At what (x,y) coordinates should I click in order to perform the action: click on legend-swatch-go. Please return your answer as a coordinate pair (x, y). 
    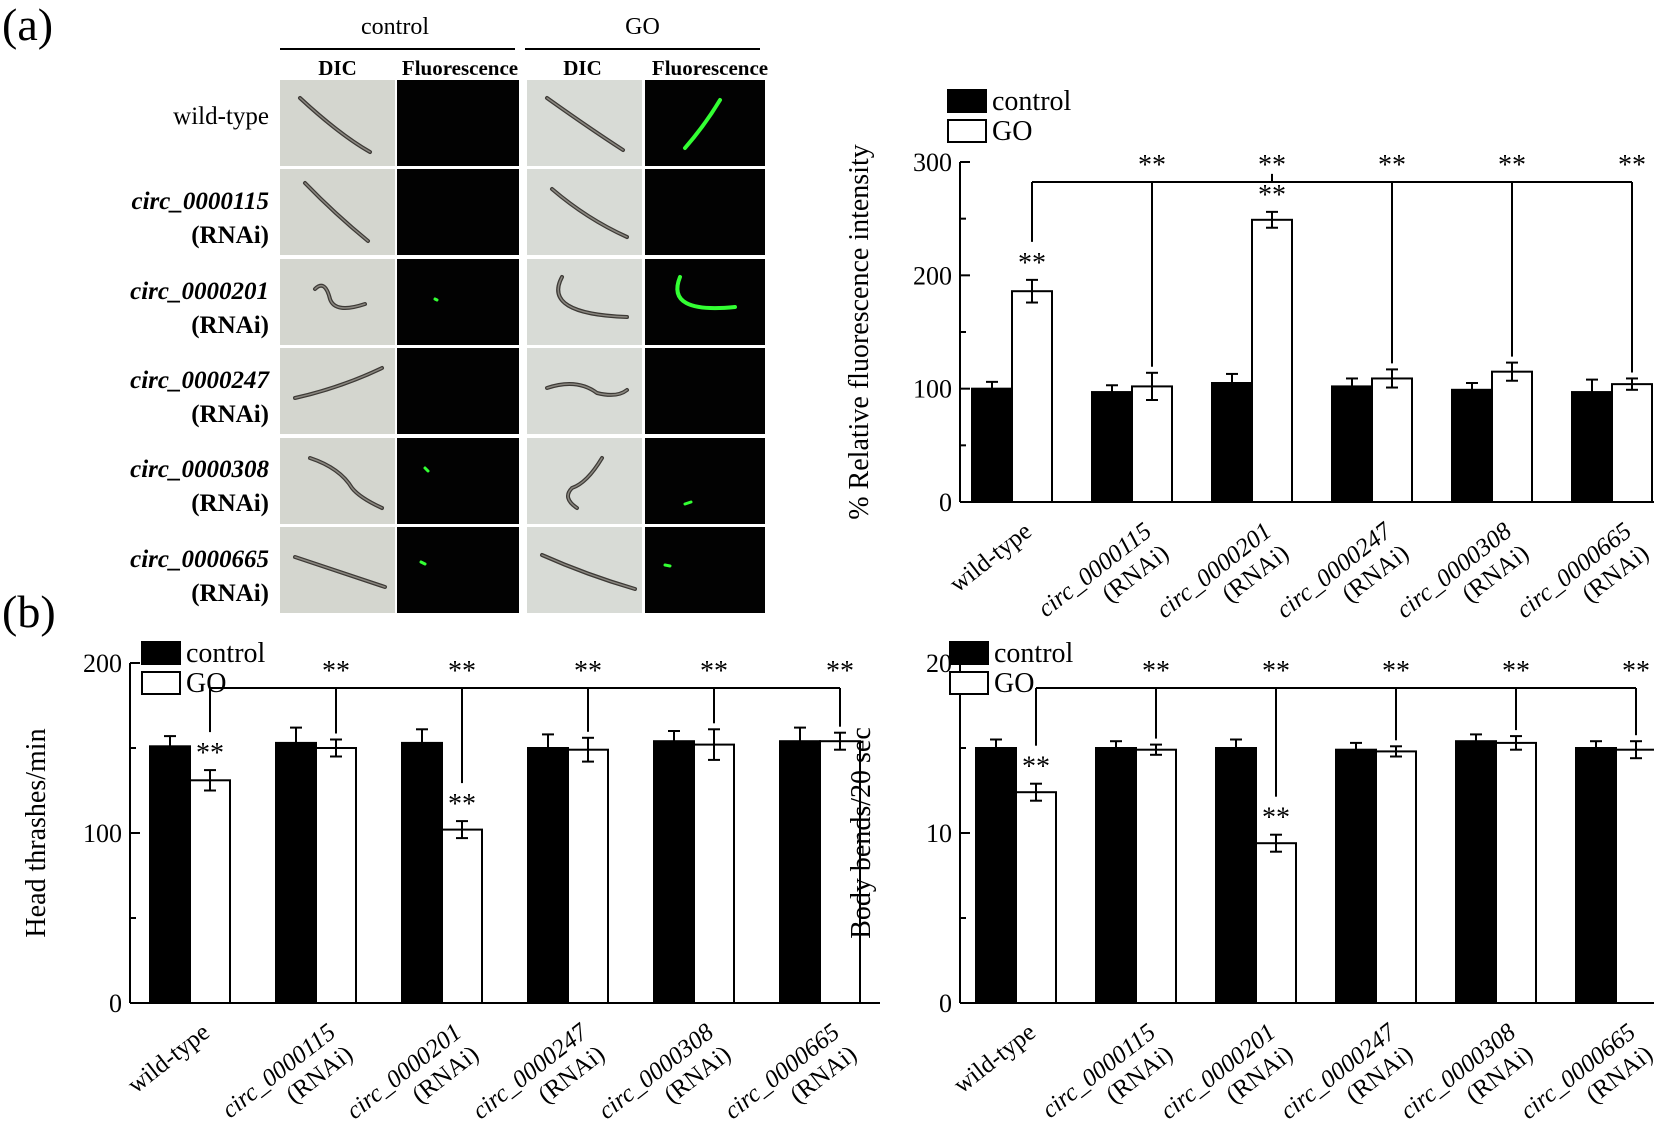
    Looking at the image, I should click on (967, 131).